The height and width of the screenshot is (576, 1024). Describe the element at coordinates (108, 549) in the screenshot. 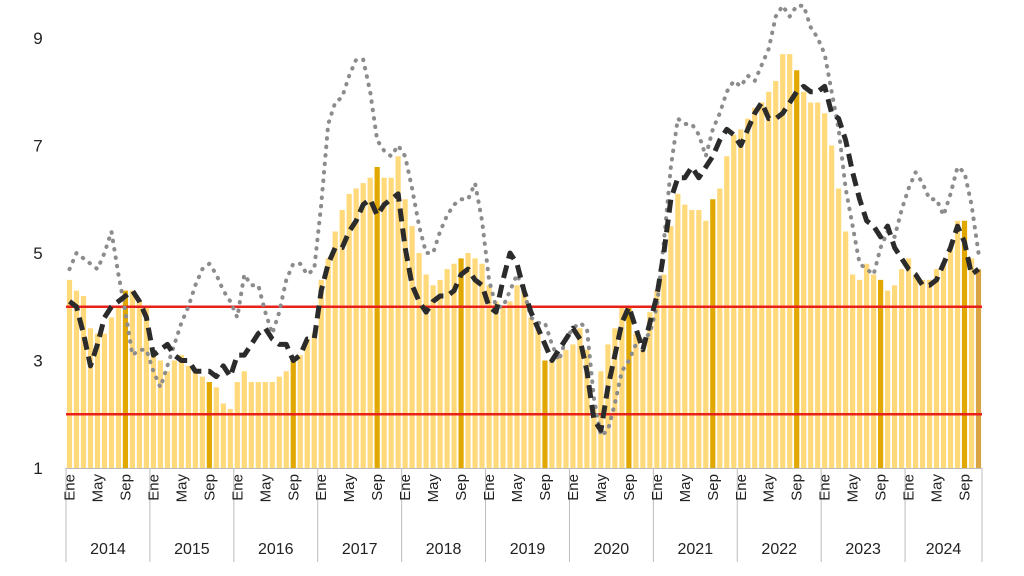

I see `year-label: 2014` at that location.